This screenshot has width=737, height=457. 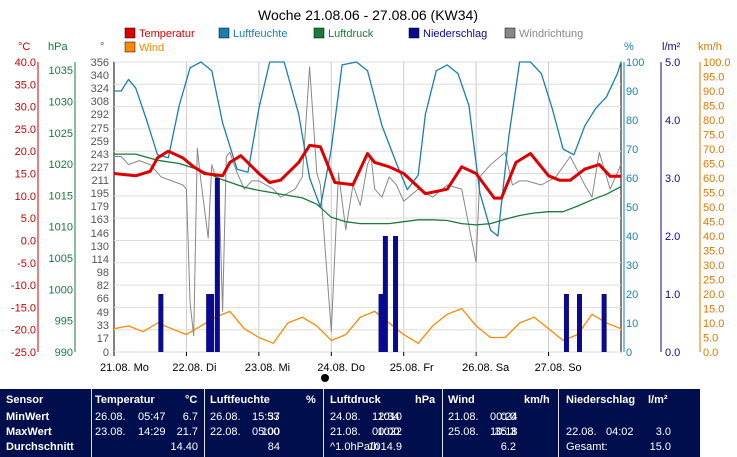 What do you see at coordinates (672, 295) in the screenshot?
I see `tick-label-rain: 1.0` at bounding box center [672, 295].